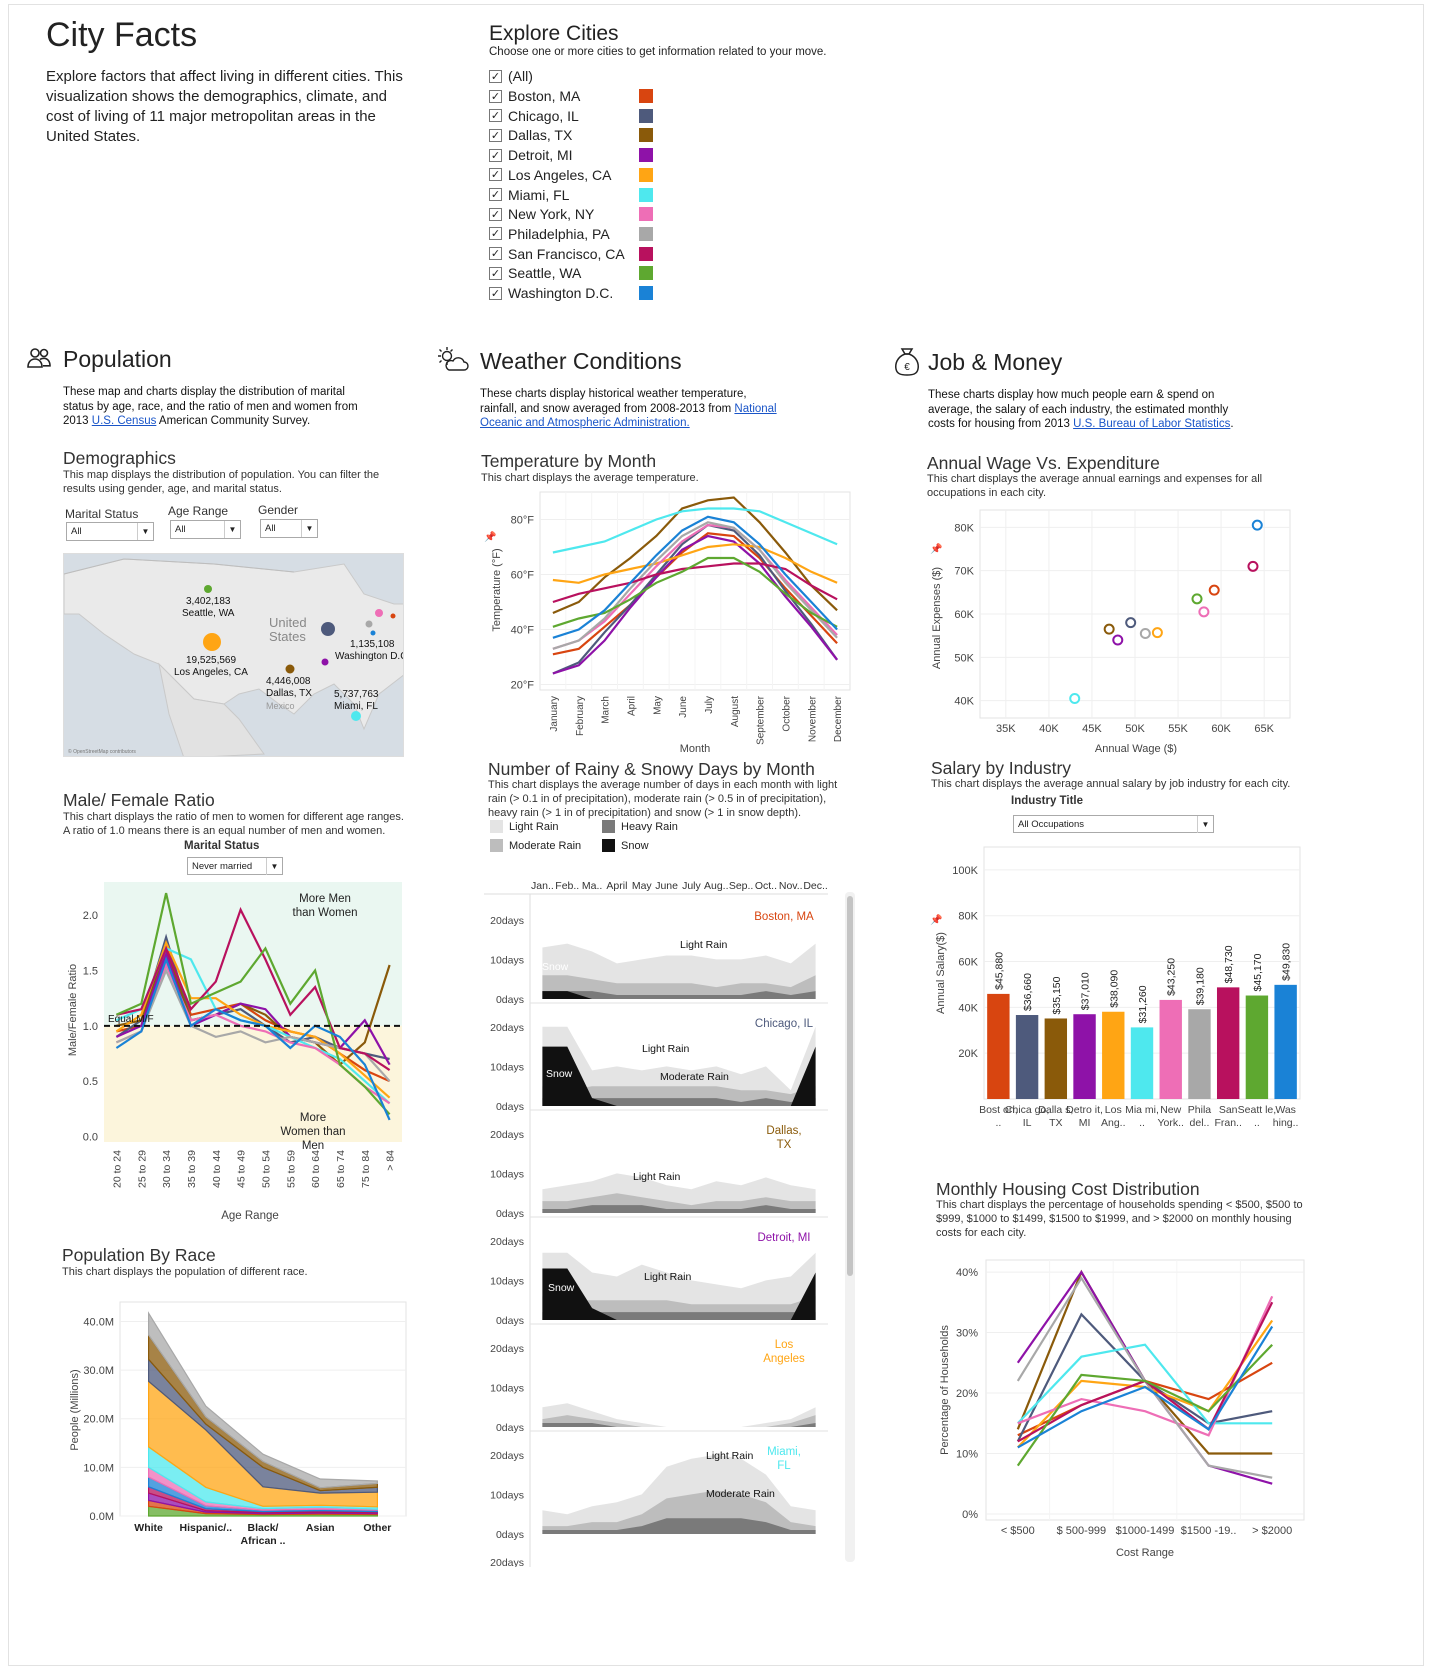 The image size is (1432, 1674). Describe the element at coordinates (124, 421) in the screenshot. I see `census-link: U.S. Census` at that location.